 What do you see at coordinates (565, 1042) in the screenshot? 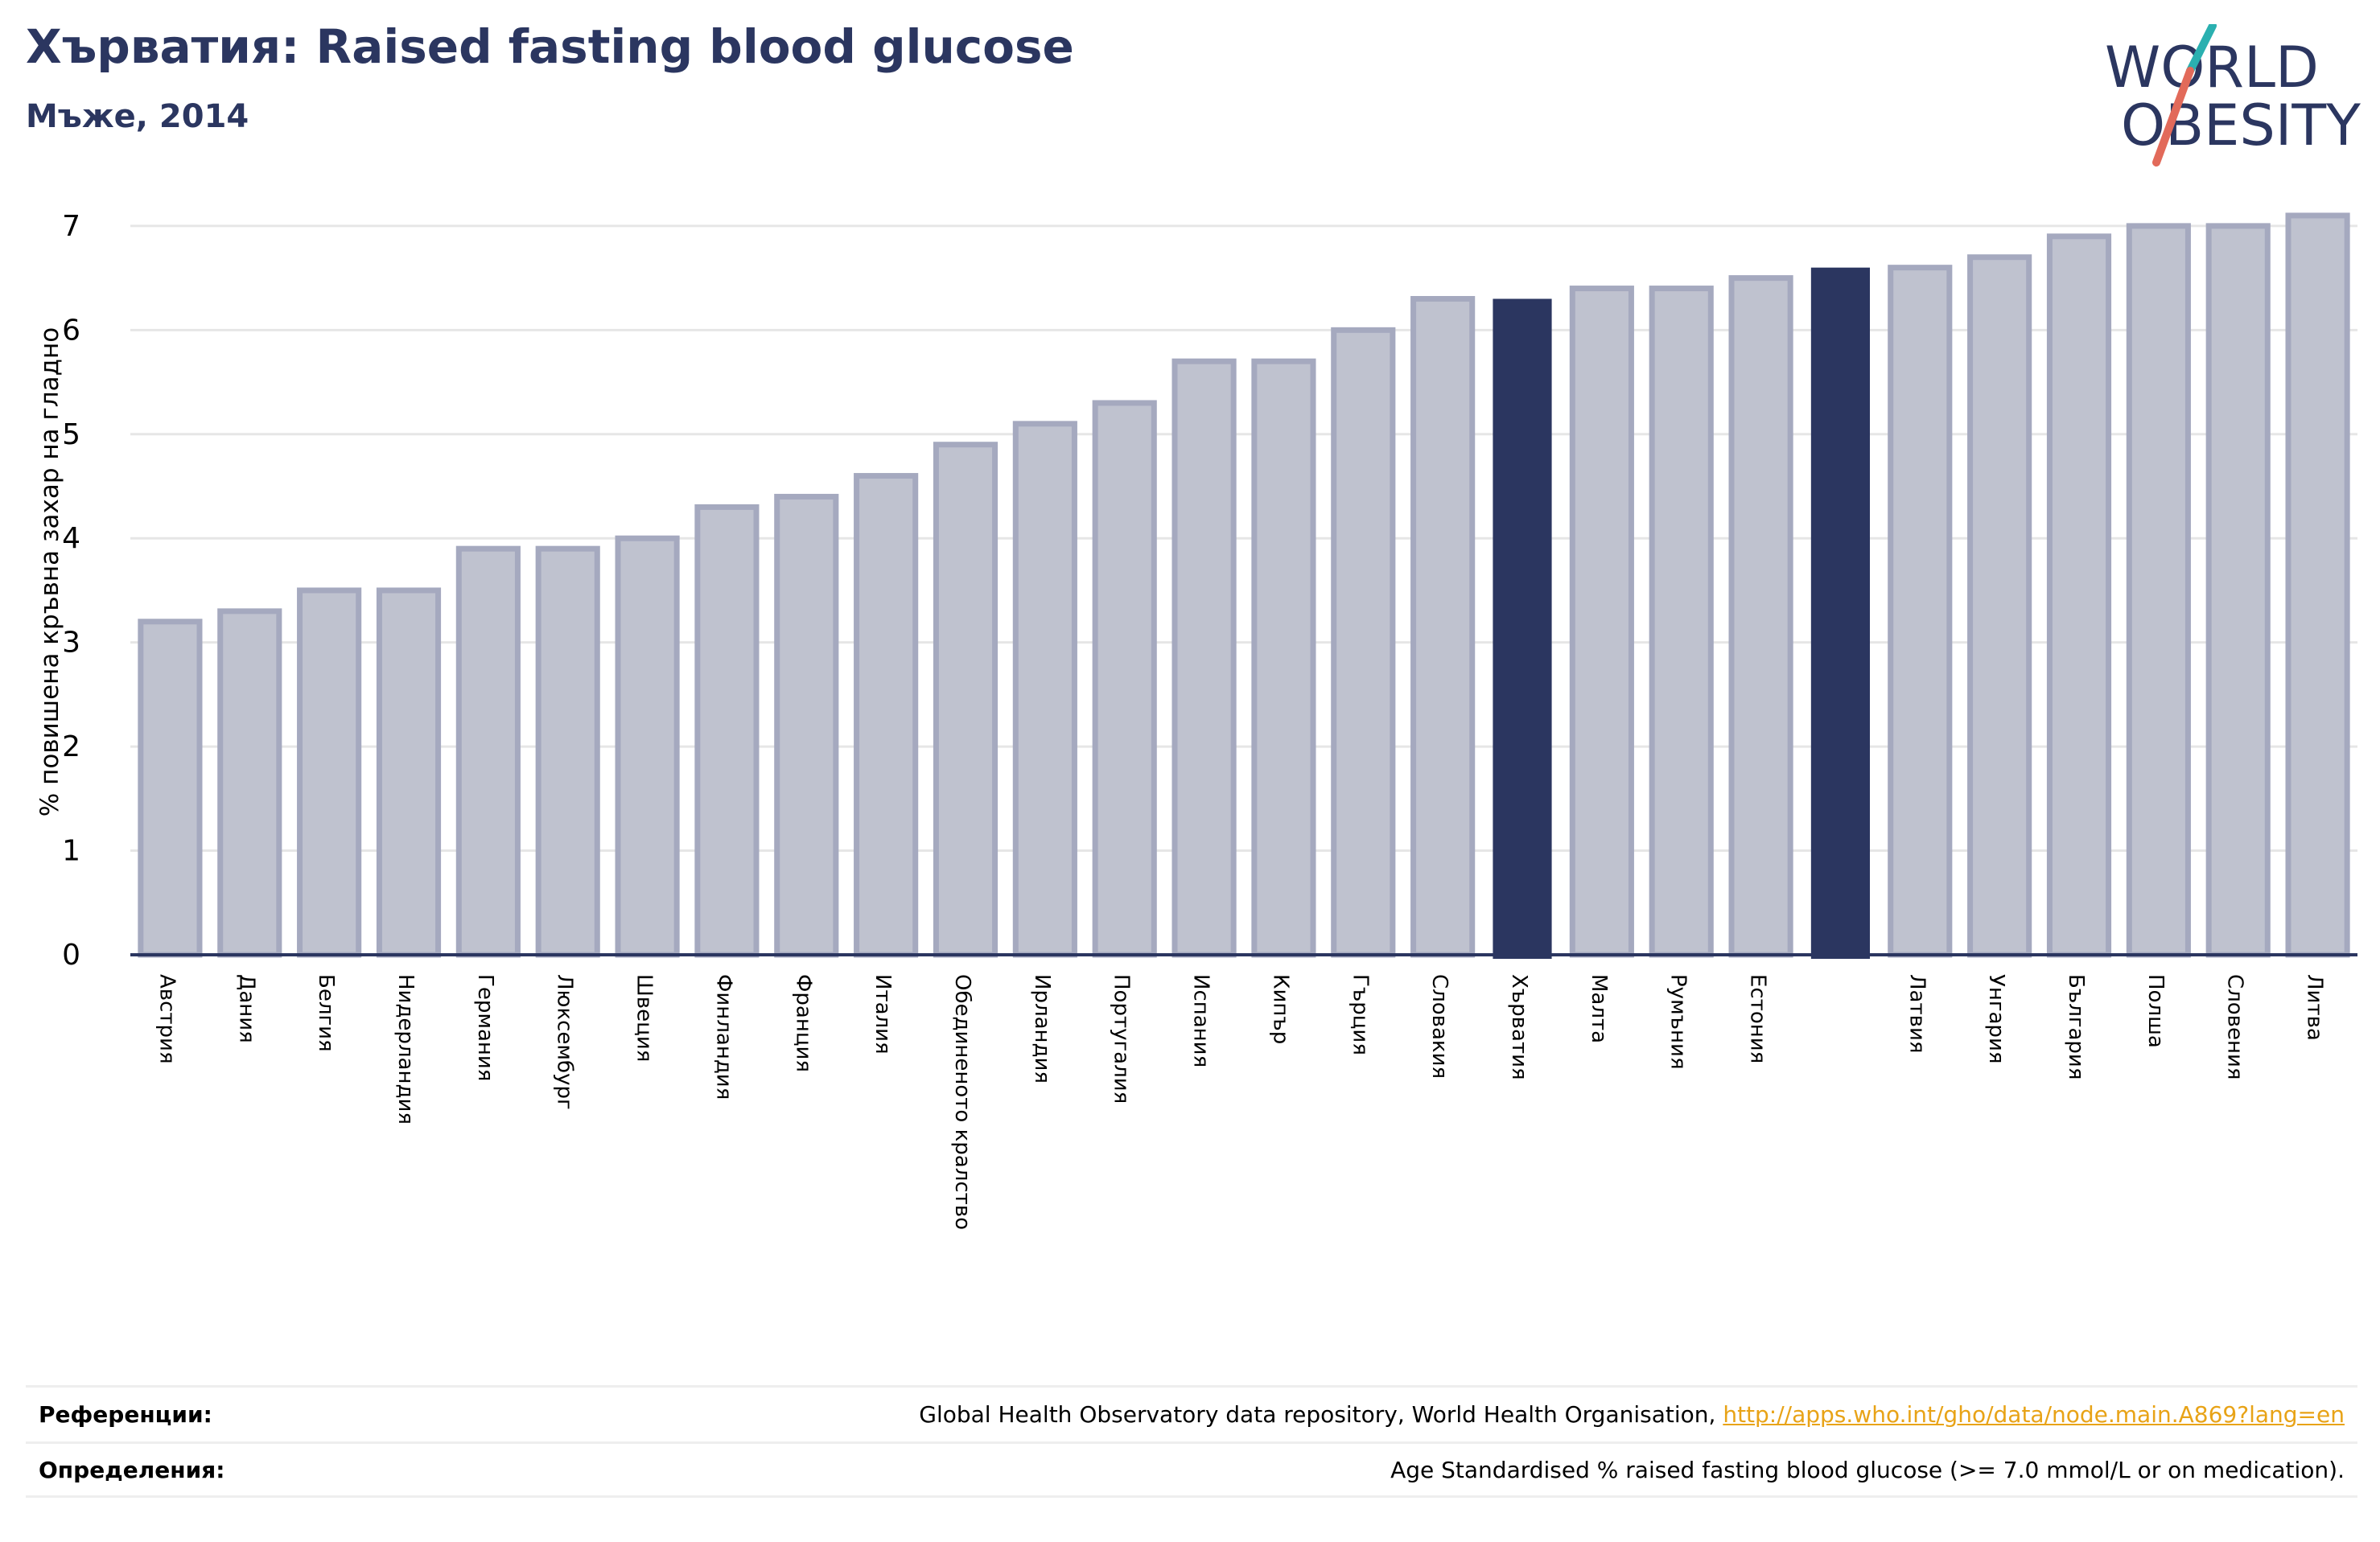
I see `x-tick-label: Люксембург` at bounding box center [565, 1042].